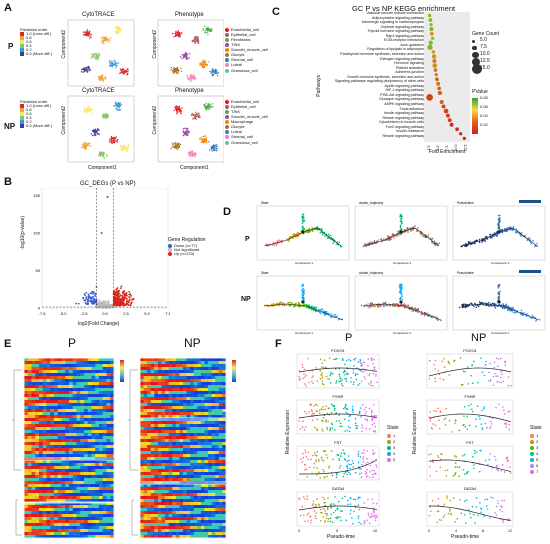 The width and height of the screenshot is (550, 544). What do you see at coordinates (102, 168) in the screenshot?
I see `plot-a3-xlabel: Component1` at bounding box center [102, 168].